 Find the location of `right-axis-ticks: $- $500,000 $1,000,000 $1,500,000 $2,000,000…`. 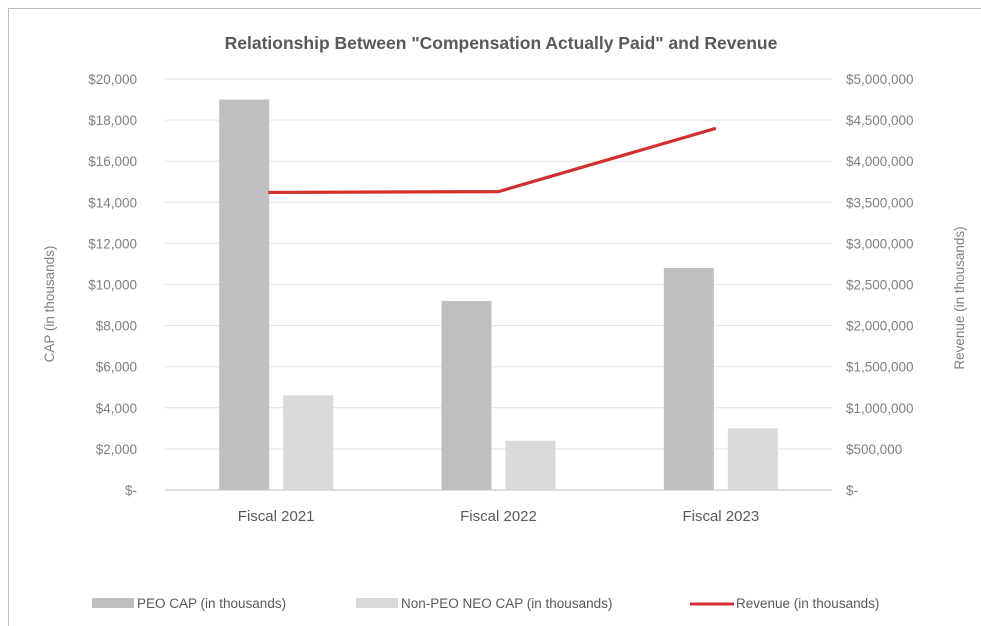

right-axis-ticks: $- $500,000 $1,000,000 $1,500,000 $2,000,000… is located at coordinates (880, 285).